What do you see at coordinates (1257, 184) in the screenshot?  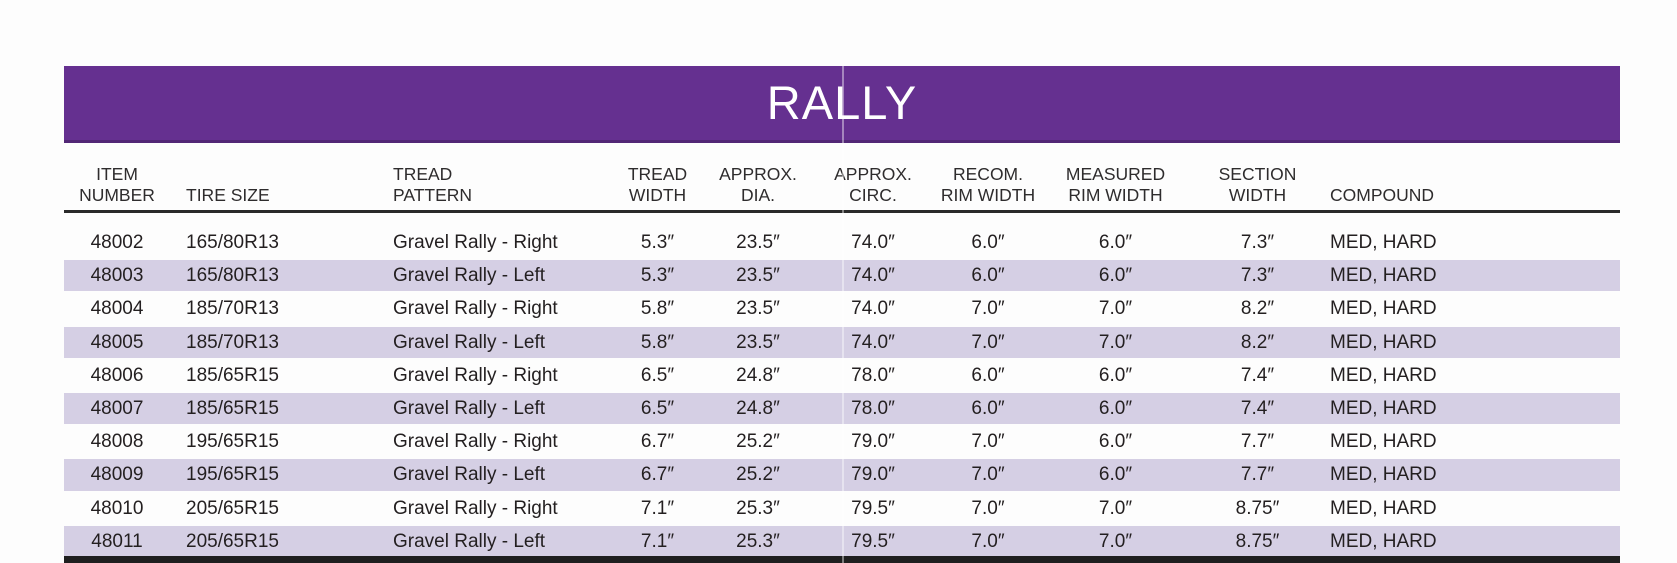 I see `column-header: SECTION WIDTH` at bounding box center [1257, 184].